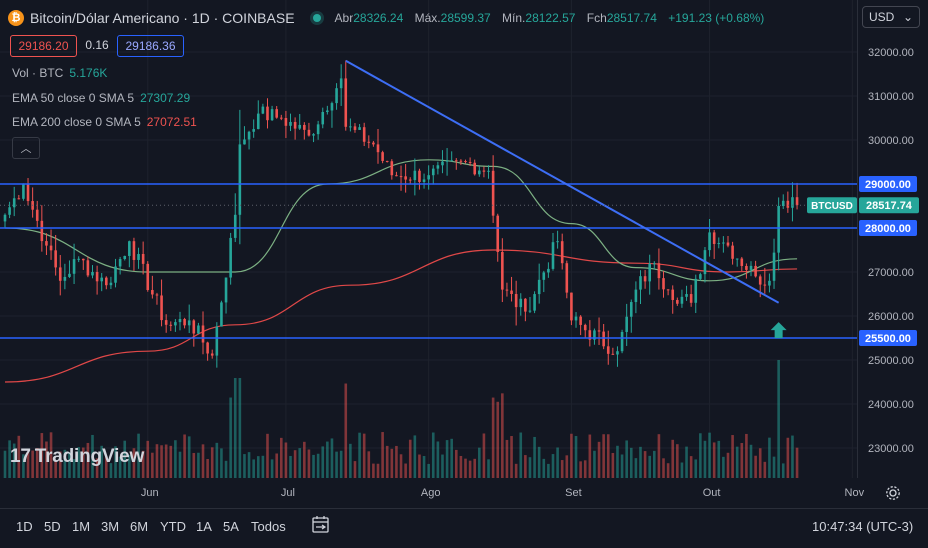 The image size is (928, 548). What do you see at coordinates (204, 526) in the screenshot?
I see `timeframe-1y: 1A` at bounding box center [204, 526].